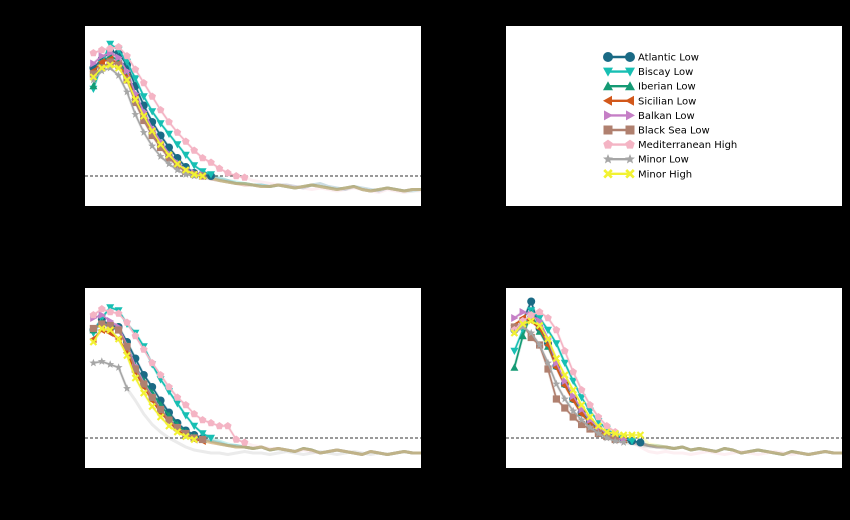 This screenshot has width=850, height=520. Describe the element at coordinates (656, 131) in the screenshot. I see `legend-entry-black-sea-low: Black Sea Low` at that location.